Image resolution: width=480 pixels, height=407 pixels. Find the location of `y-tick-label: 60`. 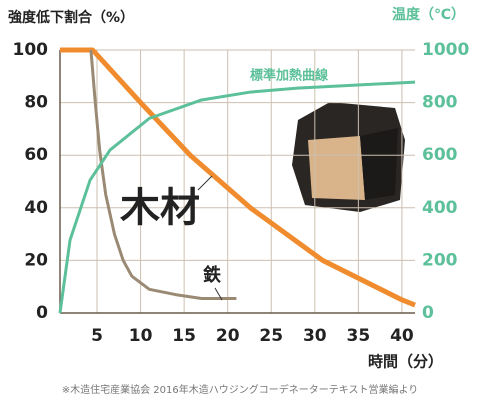

y-tick-label: 60 is located at coordinates (36, 155).